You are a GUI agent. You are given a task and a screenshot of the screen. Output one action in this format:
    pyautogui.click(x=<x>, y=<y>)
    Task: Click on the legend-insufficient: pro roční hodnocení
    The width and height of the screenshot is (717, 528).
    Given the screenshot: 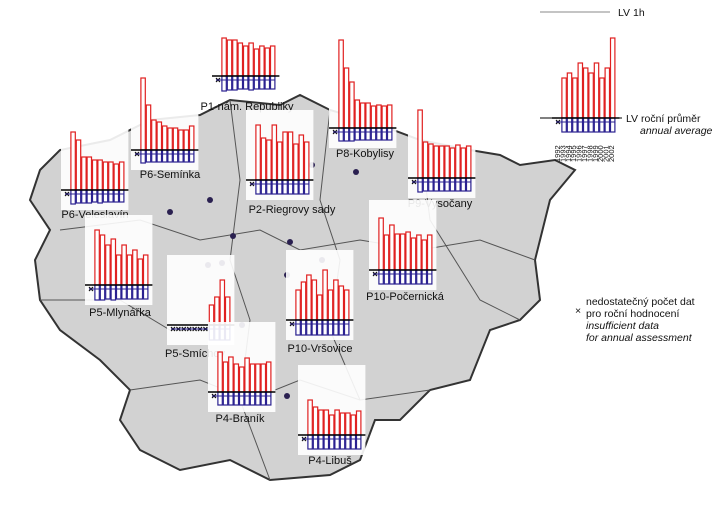 What is the action you would take?
    pyautogui.click(x=632, y=314)
    